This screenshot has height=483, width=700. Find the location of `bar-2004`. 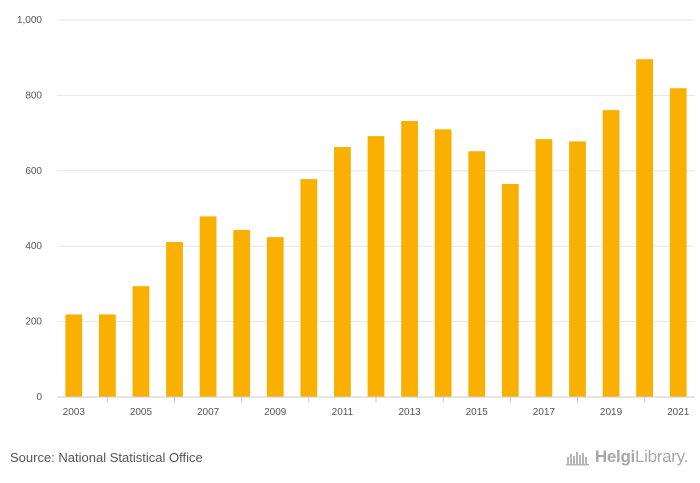

bar-2004 is located at coordinates (107, 355).